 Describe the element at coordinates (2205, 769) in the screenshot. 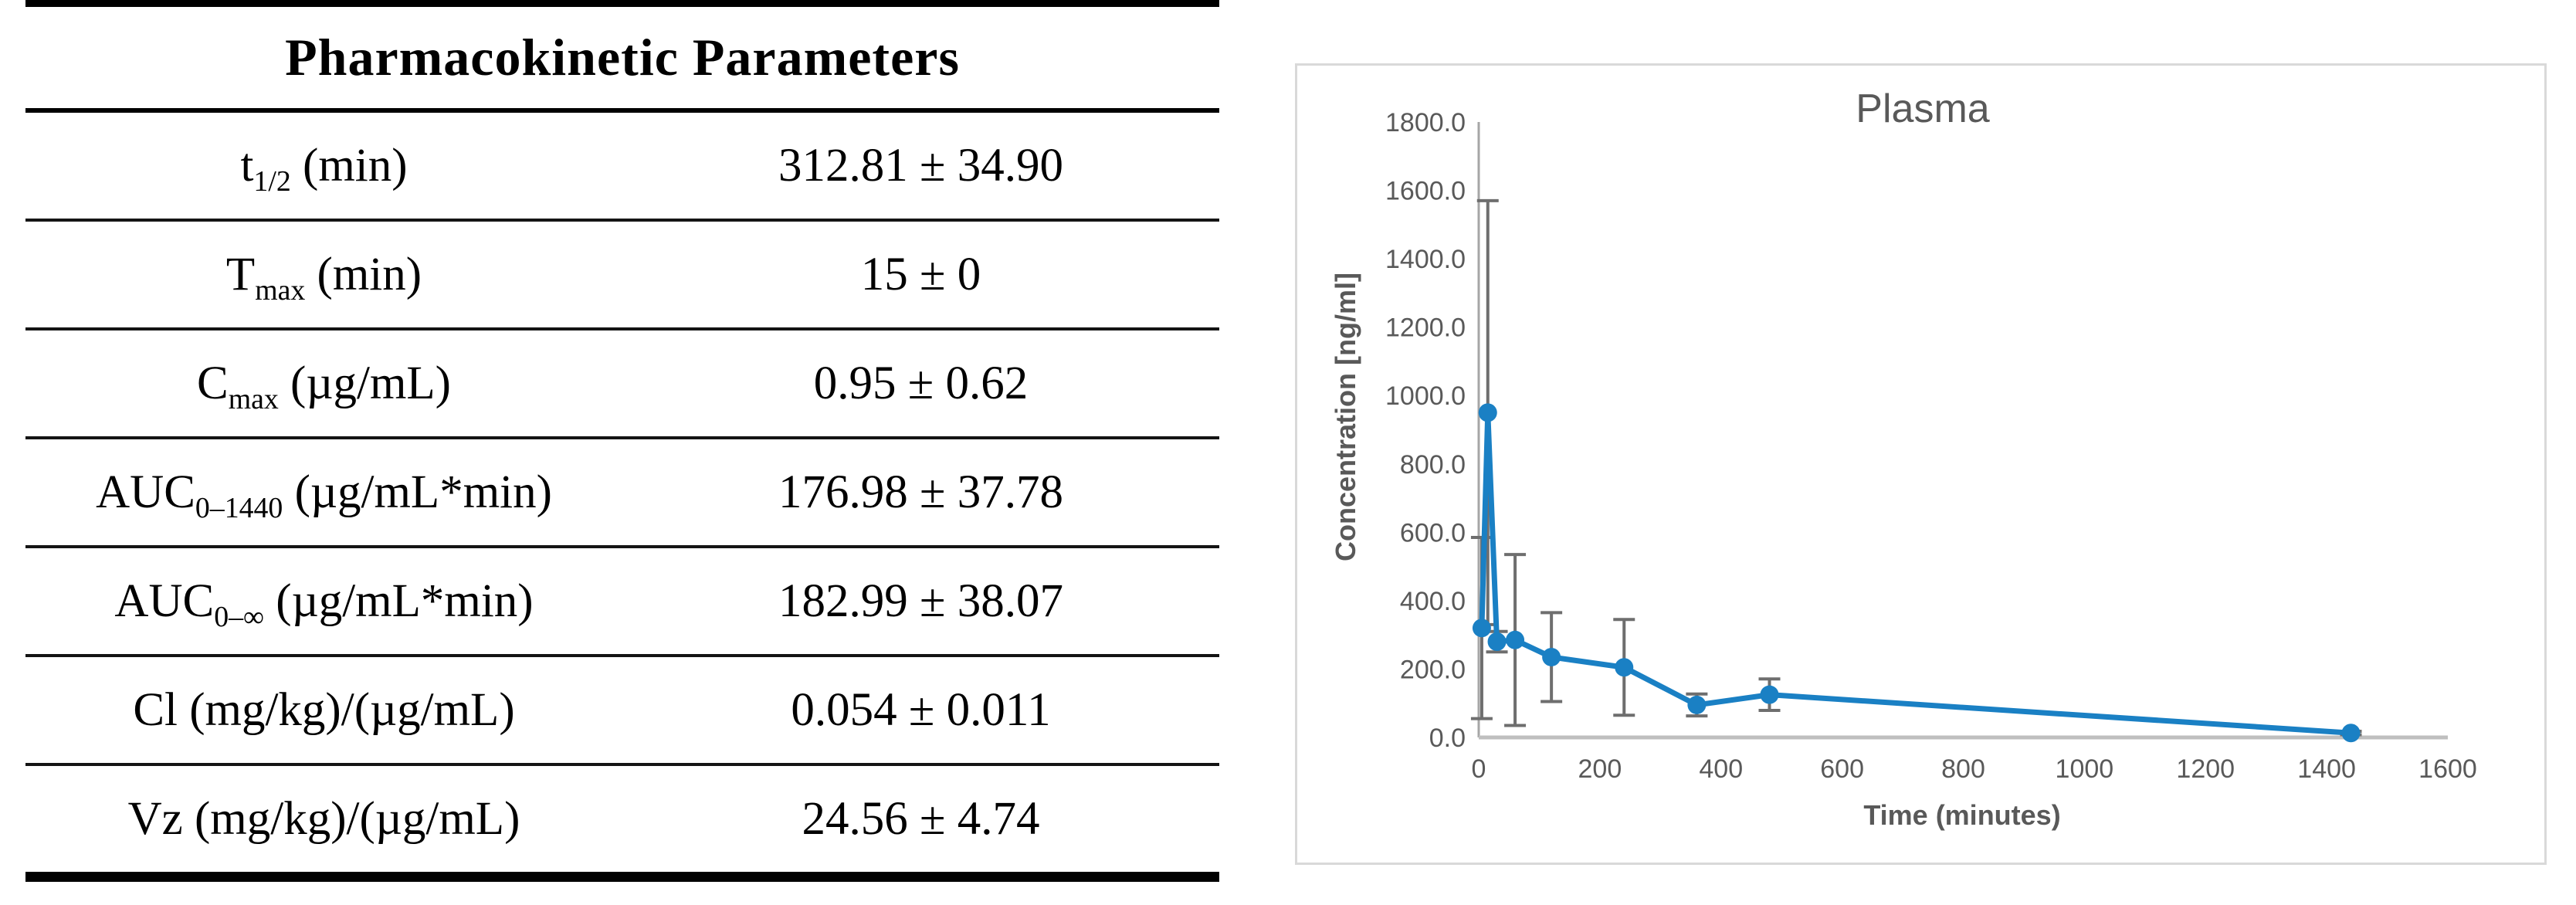

I see `x-tick-label: 1200` at that location.